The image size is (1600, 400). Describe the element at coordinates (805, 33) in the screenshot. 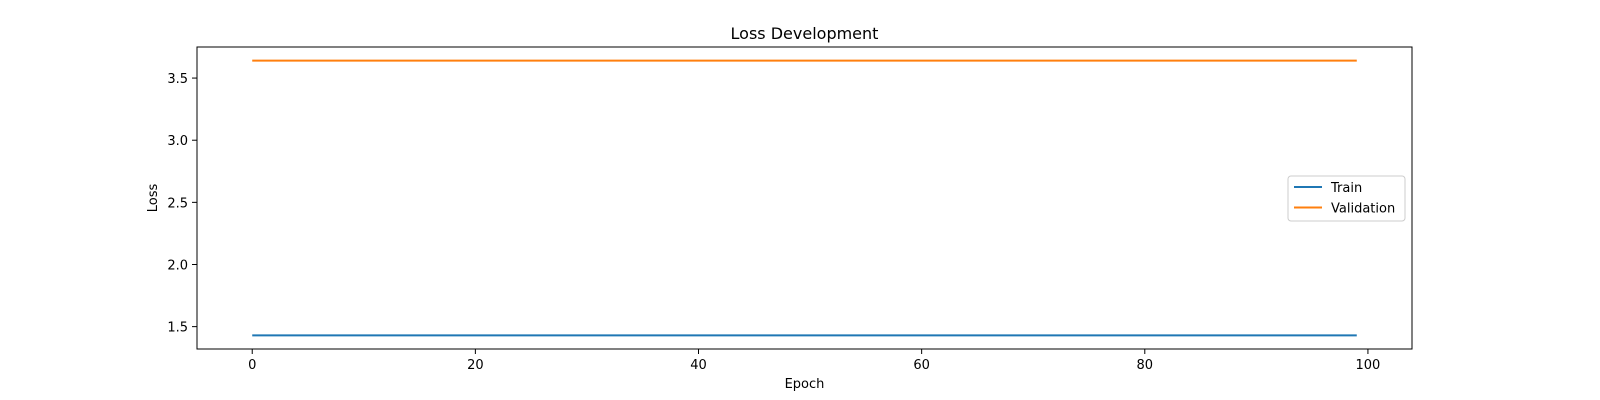

I see `chart-title: Loss Development` at that location.